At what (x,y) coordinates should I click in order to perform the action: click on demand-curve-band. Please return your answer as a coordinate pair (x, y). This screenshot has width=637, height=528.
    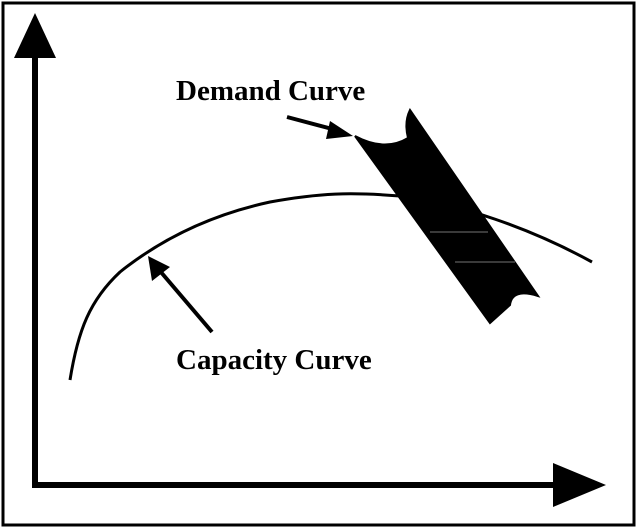
    Looking at the image, I should click on (447, 216).